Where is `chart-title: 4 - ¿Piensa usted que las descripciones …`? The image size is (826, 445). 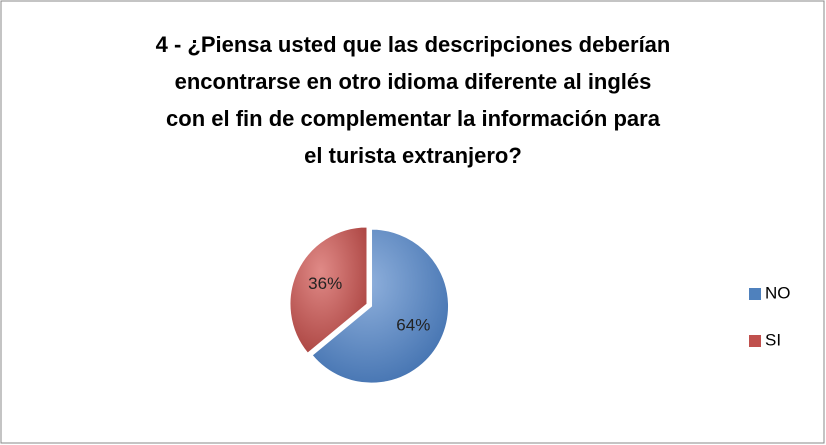 chart-title: 4 - ¿Piensa usted que las descripciones … is located at coordinates (413, 44).